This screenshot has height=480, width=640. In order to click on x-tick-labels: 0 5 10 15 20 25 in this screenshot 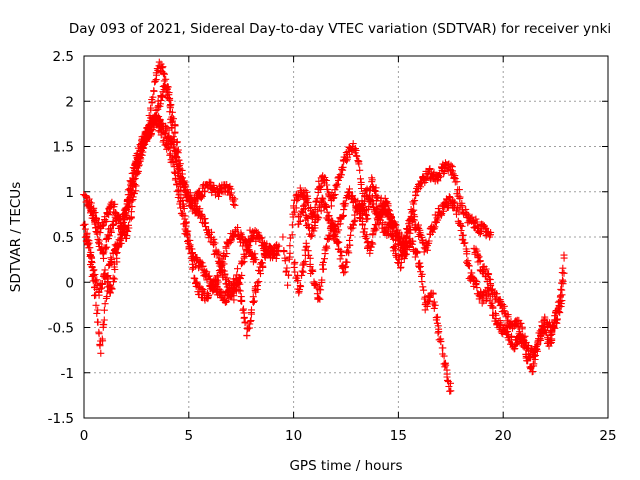, I will do `click(348, 436)`.